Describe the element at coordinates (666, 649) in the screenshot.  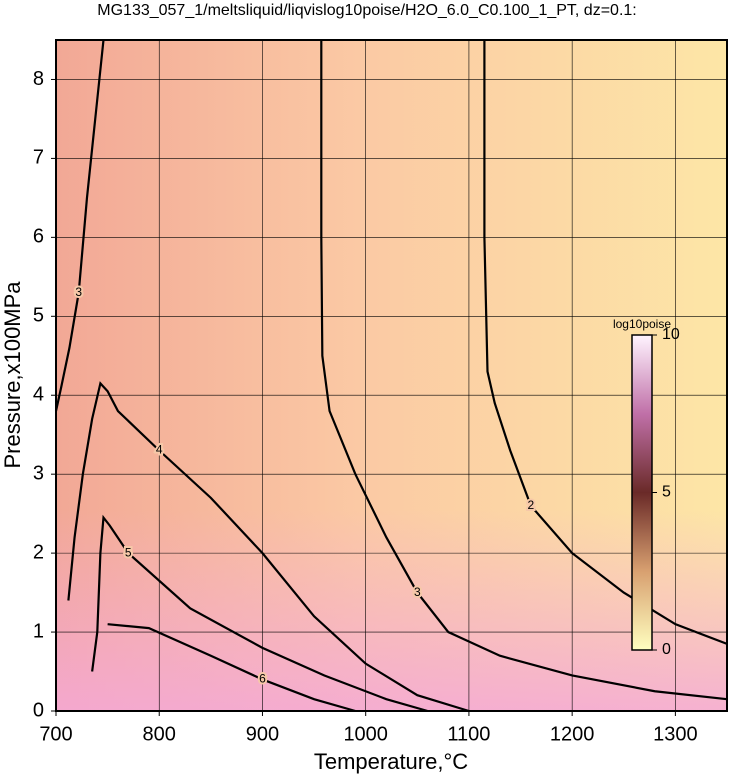
I see `colorbar-tick-label: 0` at that location.